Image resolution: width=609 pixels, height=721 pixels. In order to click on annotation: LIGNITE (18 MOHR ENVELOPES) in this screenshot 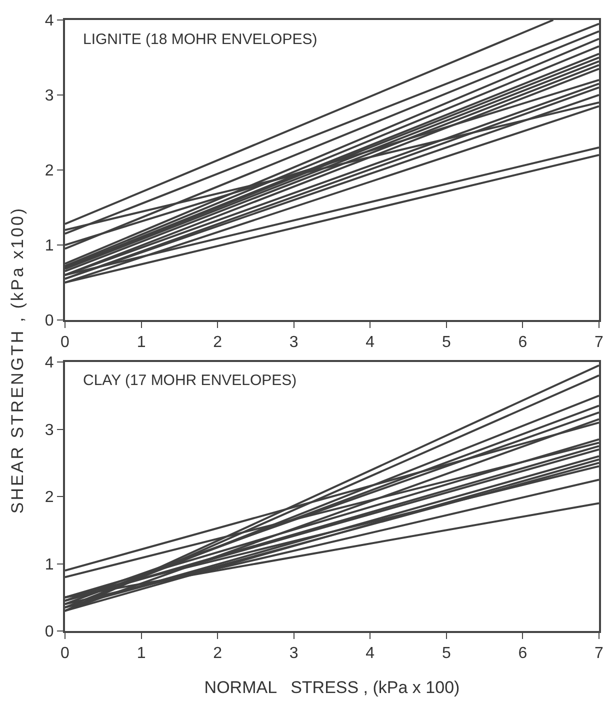, I will do `click(200, 39)`.